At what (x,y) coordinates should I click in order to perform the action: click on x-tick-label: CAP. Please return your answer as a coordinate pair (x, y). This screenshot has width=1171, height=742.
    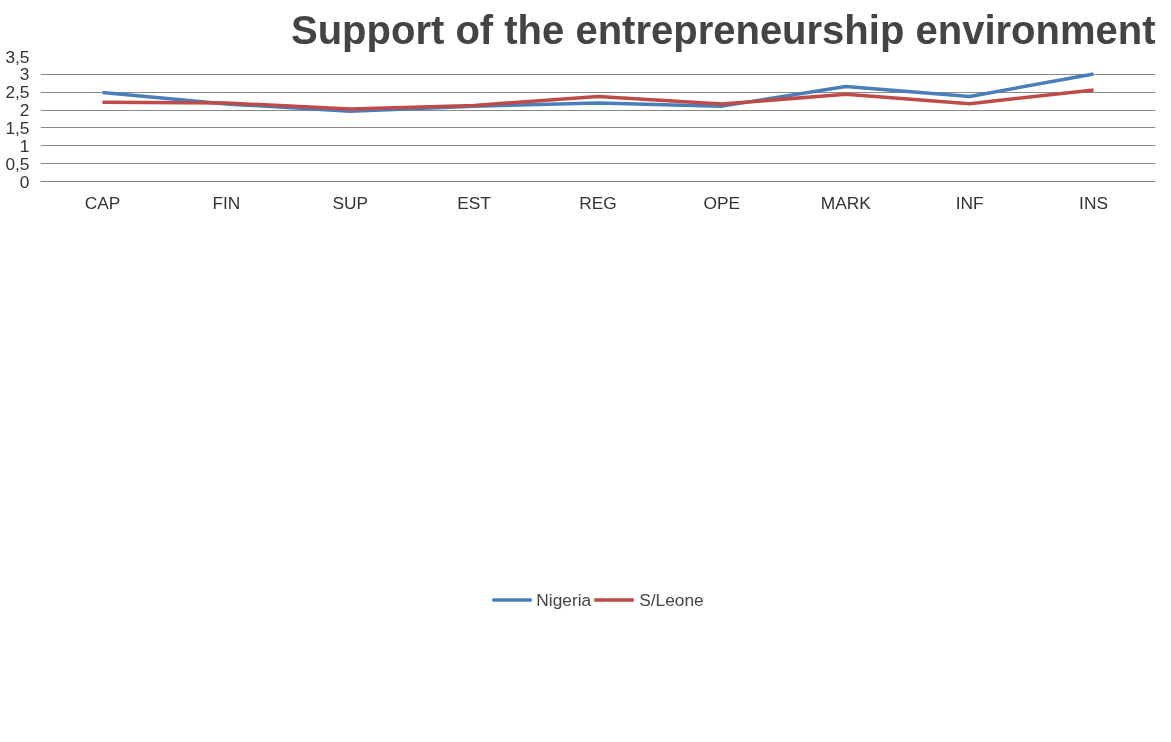
    Looking at the image, I should click on (102, 202).